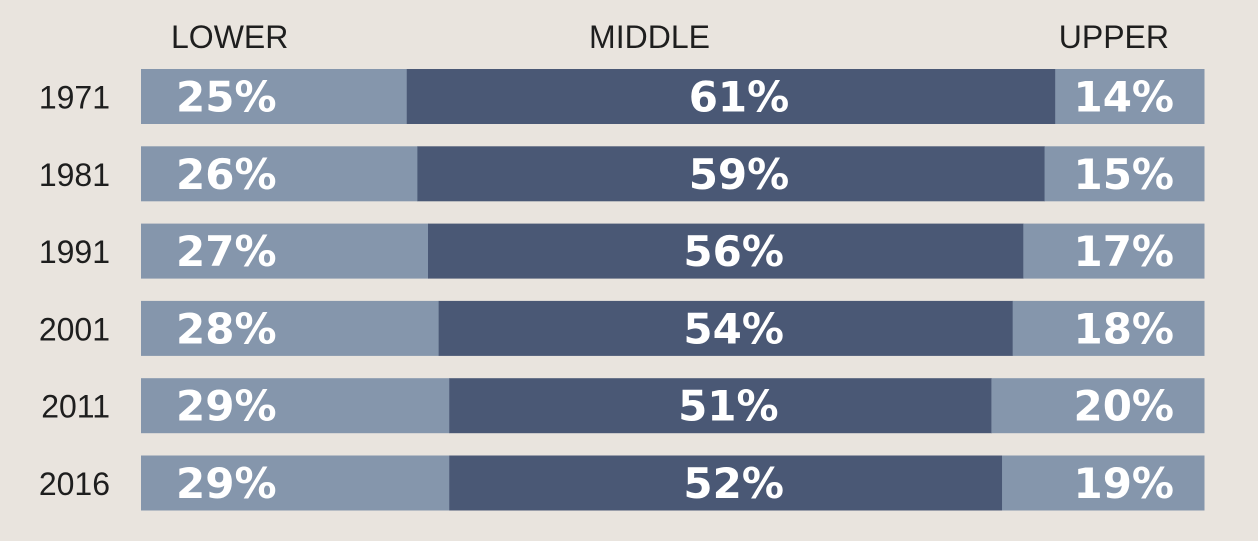  Describe the element at coordinates (226, 328) in the screenshot. I see `data-label-lower: 28%` at that location.